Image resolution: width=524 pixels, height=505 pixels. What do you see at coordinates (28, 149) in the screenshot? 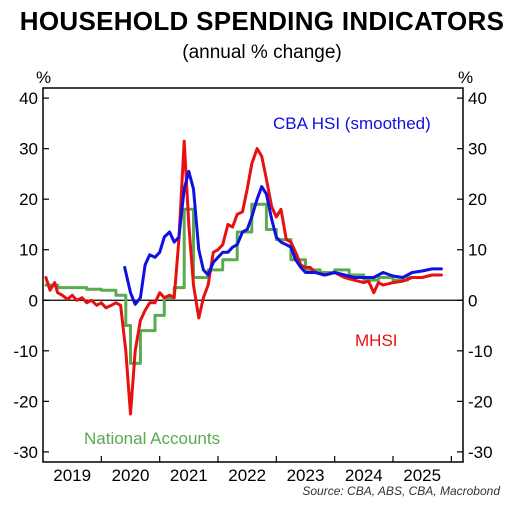
I see `y-tick-label-left: 30` at bounding box center [28, 149].